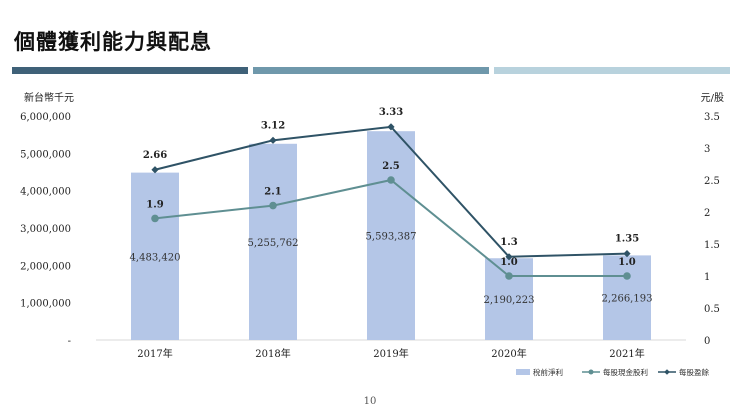 This screenshot has height=414, width=740. I want to click on dividend-label-5: 1.0, so click(626, 262).